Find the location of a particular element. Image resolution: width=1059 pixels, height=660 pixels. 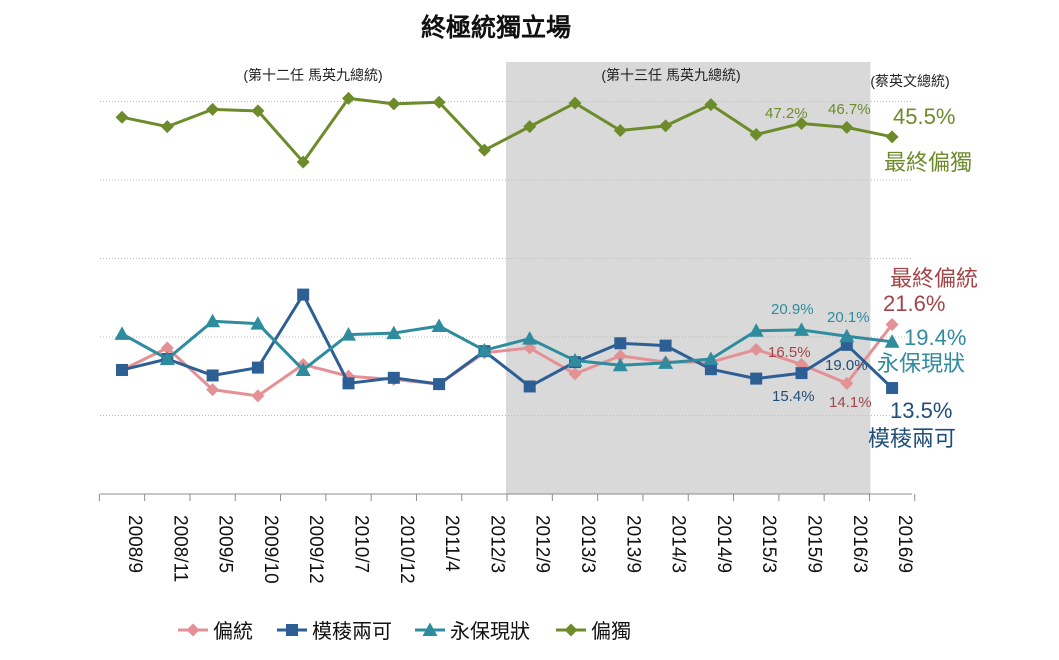

end-series-name: 模稜兩可 is located at coordinates (912, 439).